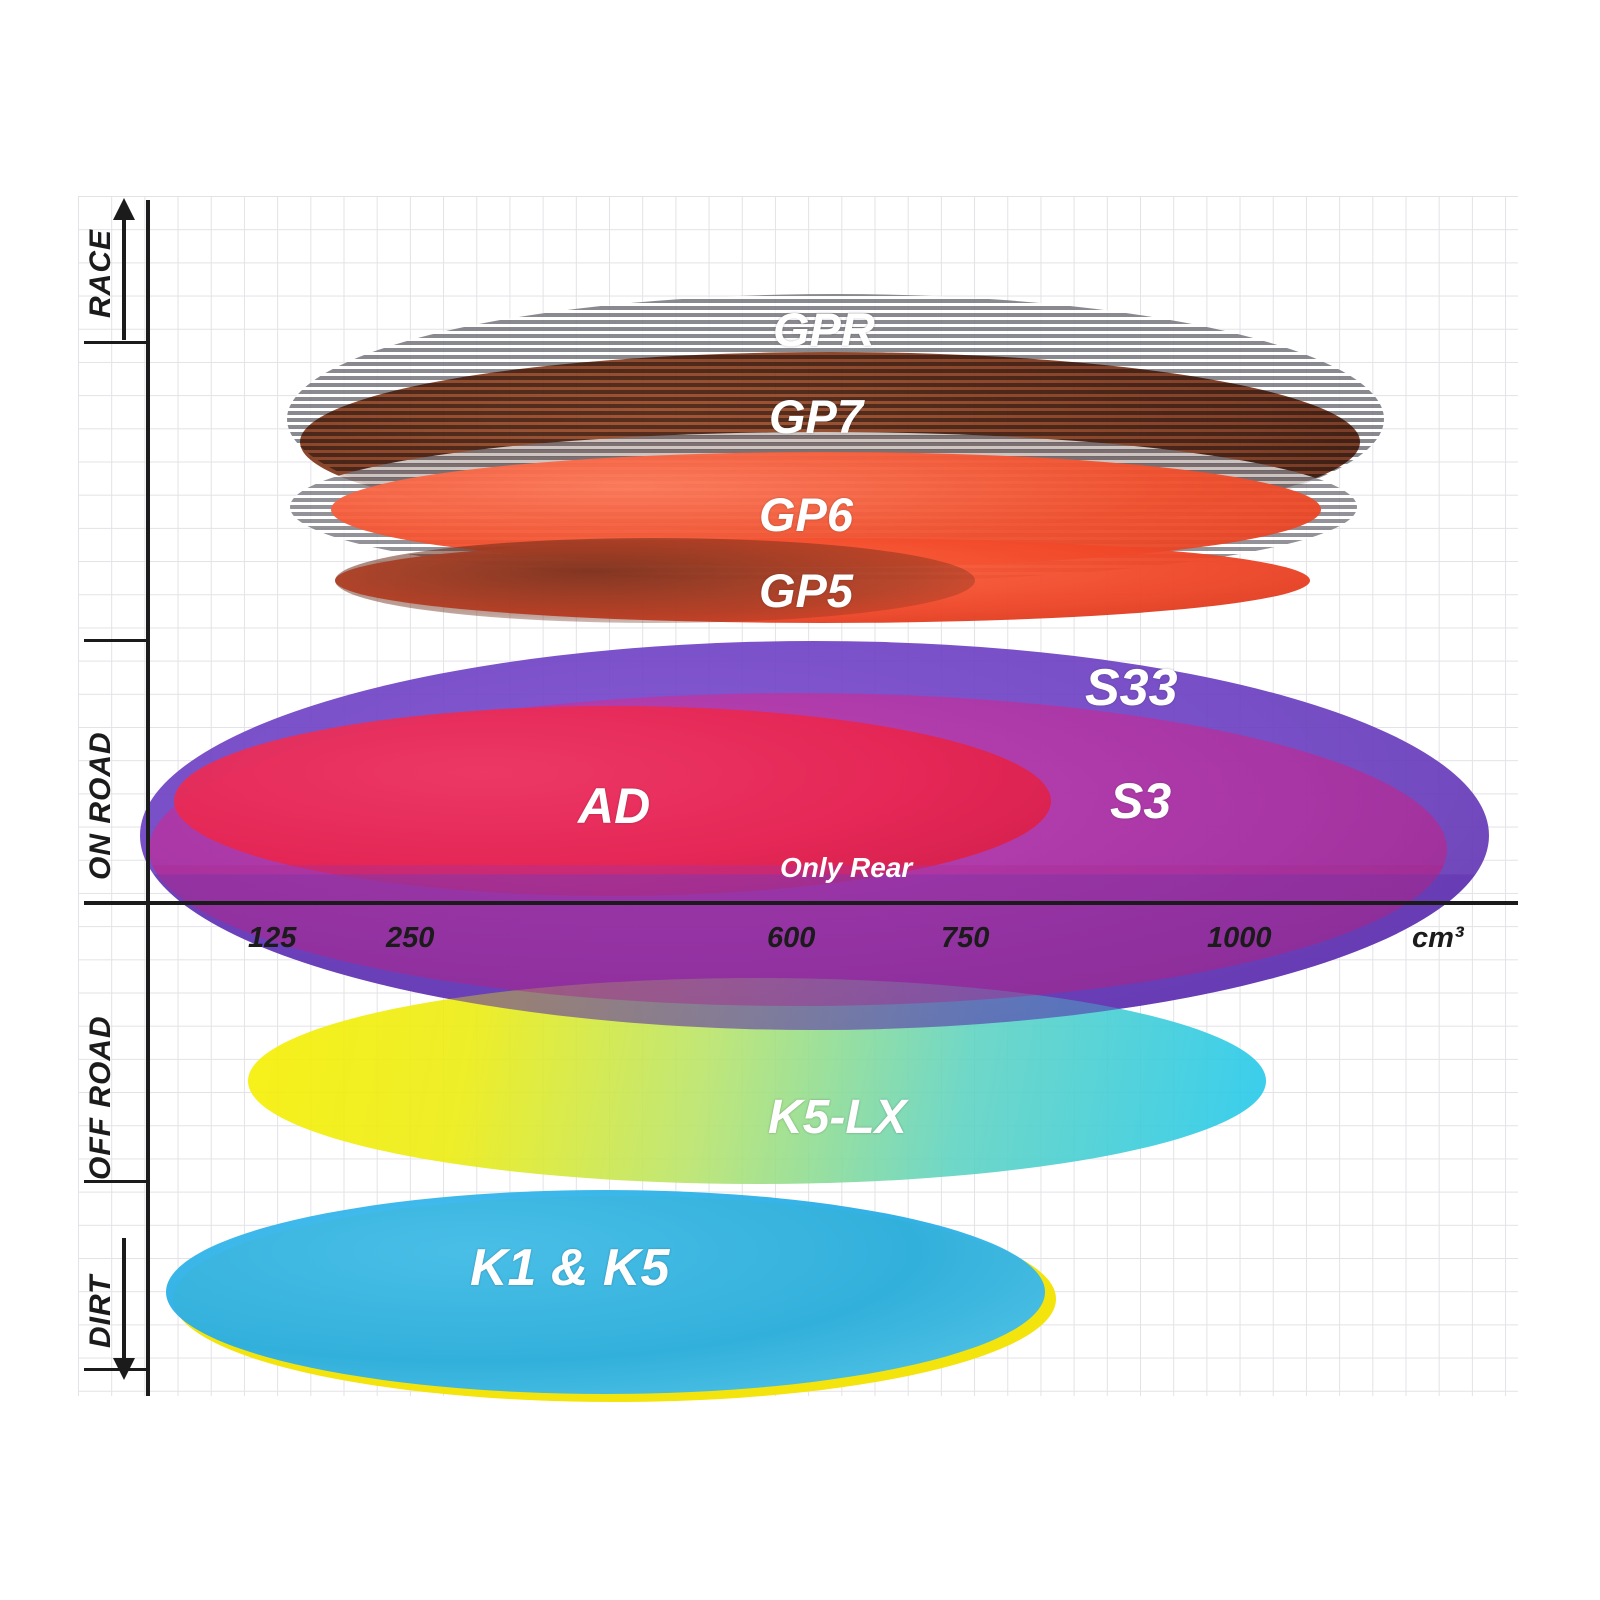  Describe the element at coordinates (124, 1303) in the screenshot. I see `dirt-axis-line` at that location.